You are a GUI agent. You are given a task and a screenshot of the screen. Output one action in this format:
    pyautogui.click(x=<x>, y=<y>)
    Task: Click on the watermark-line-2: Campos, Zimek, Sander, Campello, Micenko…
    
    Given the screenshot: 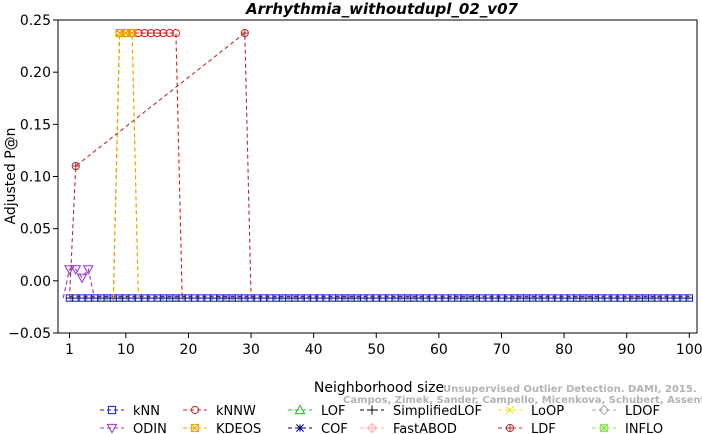 What is the action you would take?
    pyautogui.click(x=522, y=400)
    